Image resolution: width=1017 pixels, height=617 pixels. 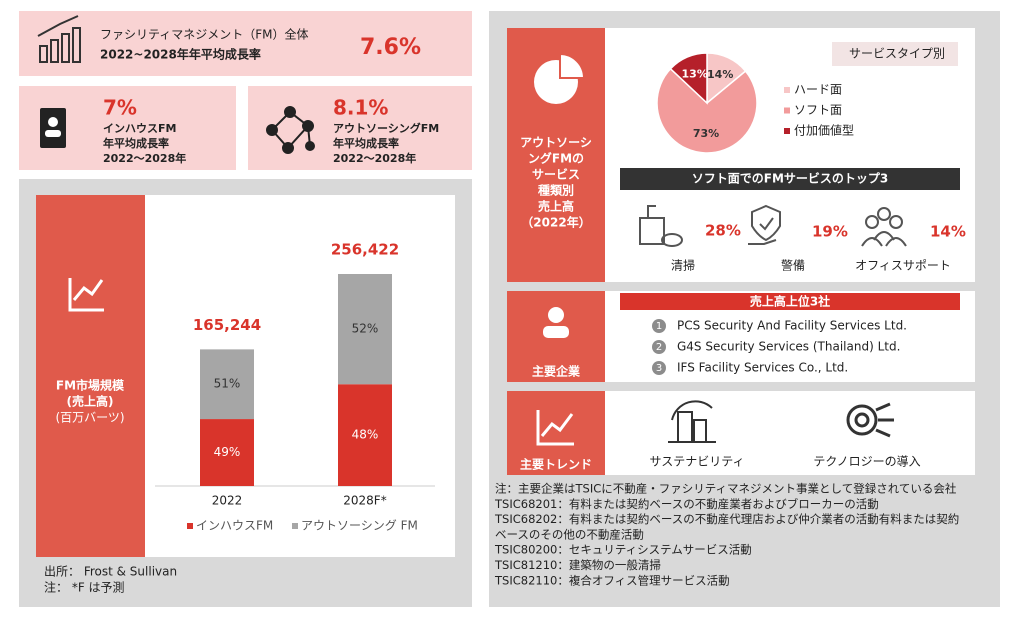 I want to click on kpi-value: 7%, so click(x=120, y=108).